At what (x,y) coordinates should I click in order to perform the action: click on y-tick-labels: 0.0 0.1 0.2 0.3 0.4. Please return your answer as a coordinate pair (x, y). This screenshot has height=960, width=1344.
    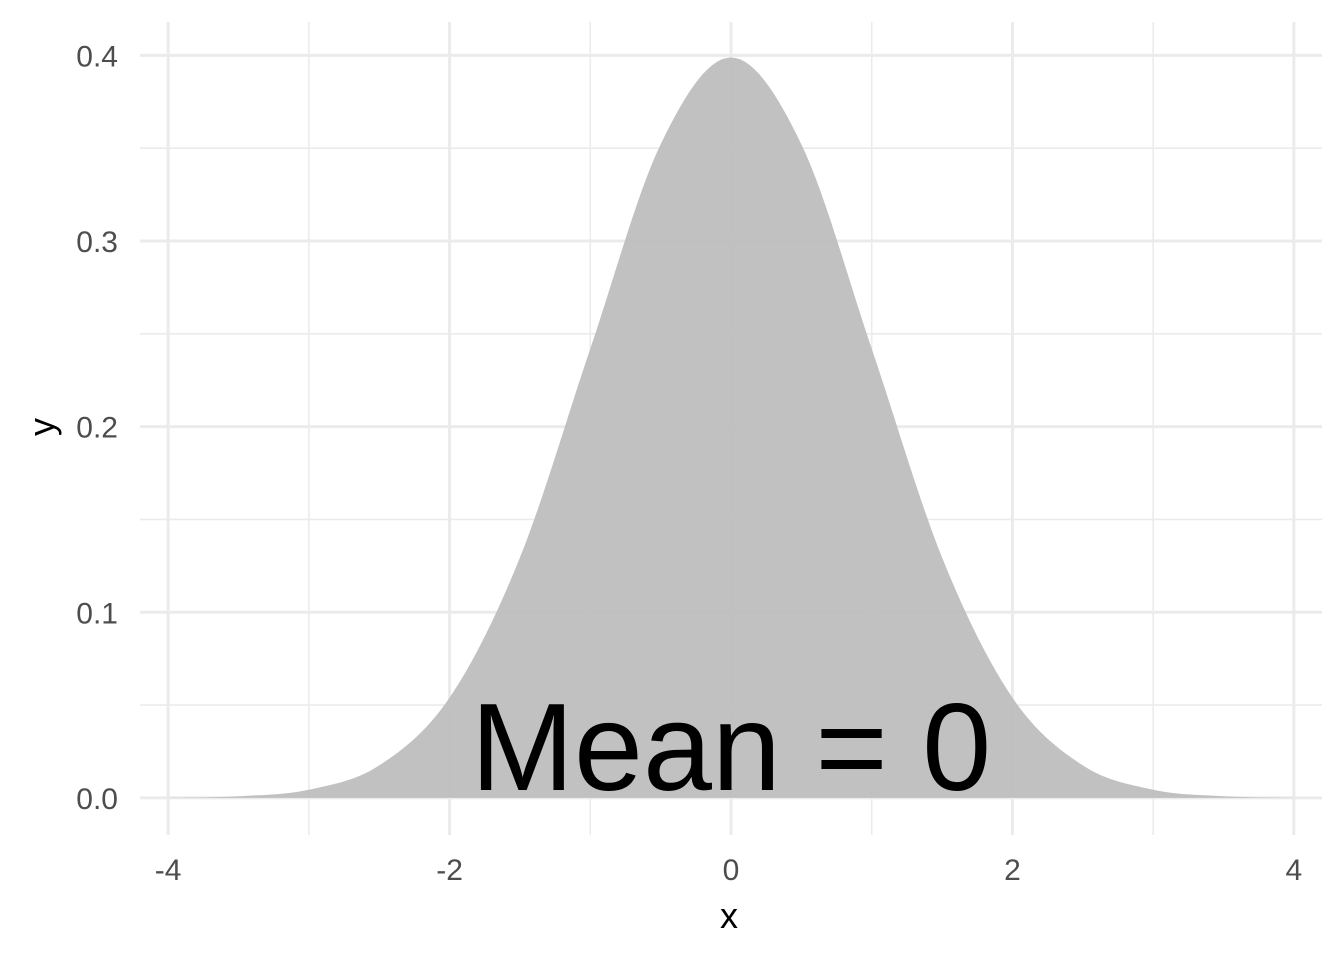
    Looking at the image, I should click on (97, 427).